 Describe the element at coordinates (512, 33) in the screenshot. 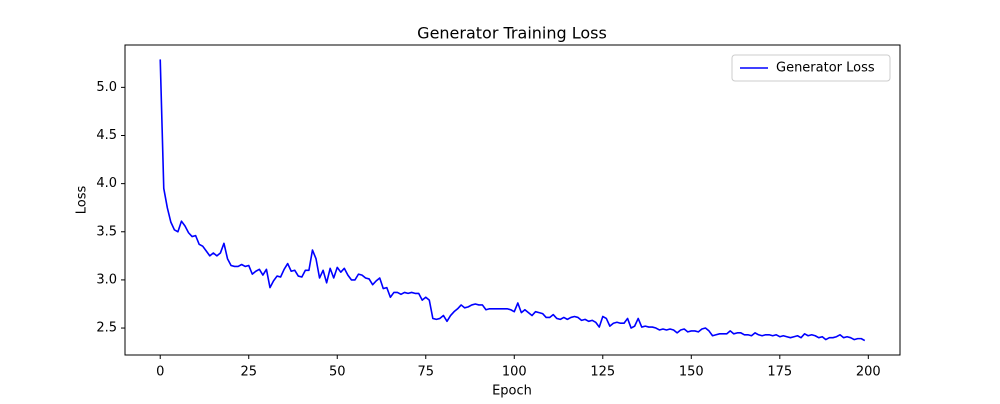

I see `chart-title: Generator Training Loss` at that location.